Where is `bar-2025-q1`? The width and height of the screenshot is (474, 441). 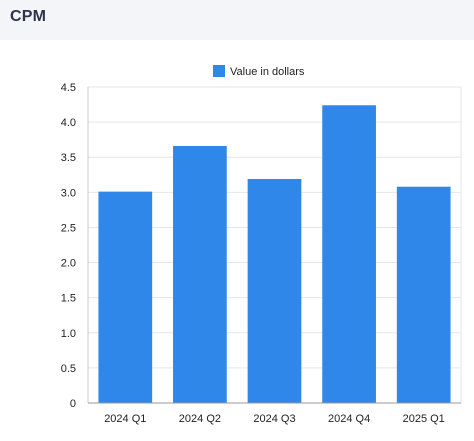 bar-2025-q1 is located at coordinates (423, 294).